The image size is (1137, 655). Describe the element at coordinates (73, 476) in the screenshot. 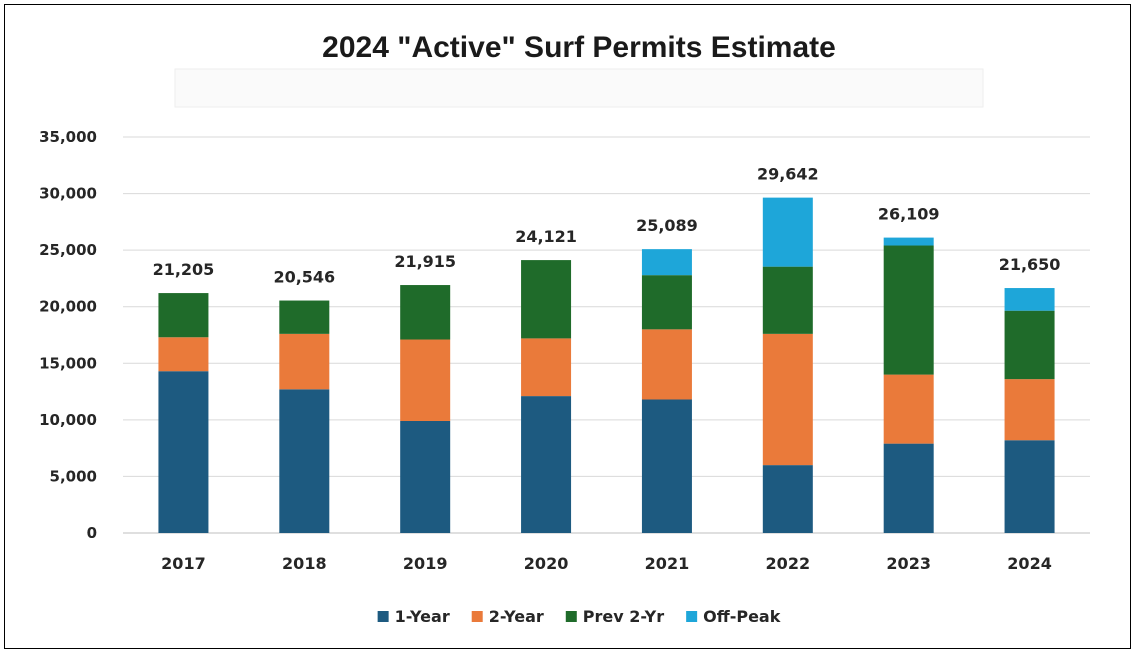

I see `y-tick-label: 5,000` at that location.